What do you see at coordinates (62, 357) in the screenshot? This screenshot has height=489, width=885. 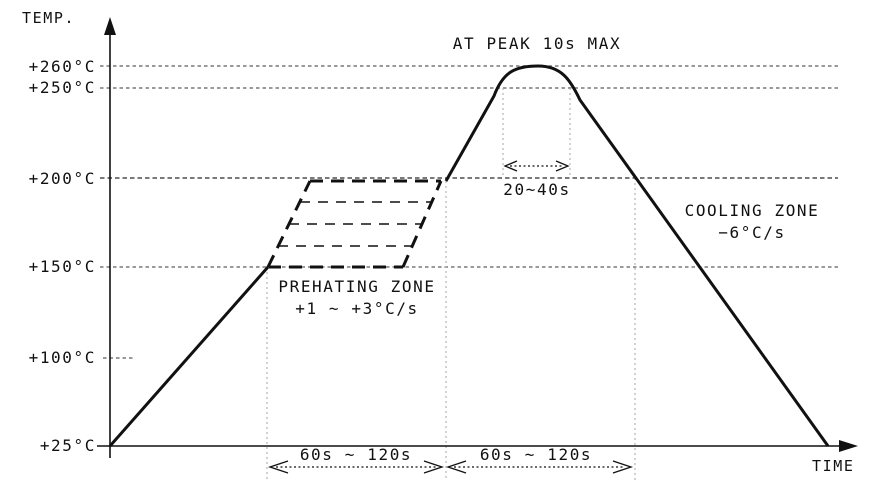 I see `y-tick-100c: +100°C` at bounding box center [62, 357].